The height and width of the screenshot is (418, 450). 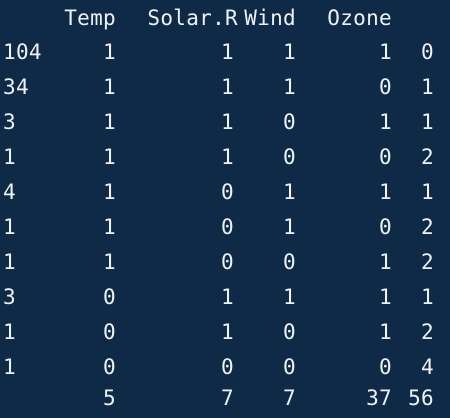 I want to click on column-header-solar-r: Solar.R, so click(x=192, y=18).